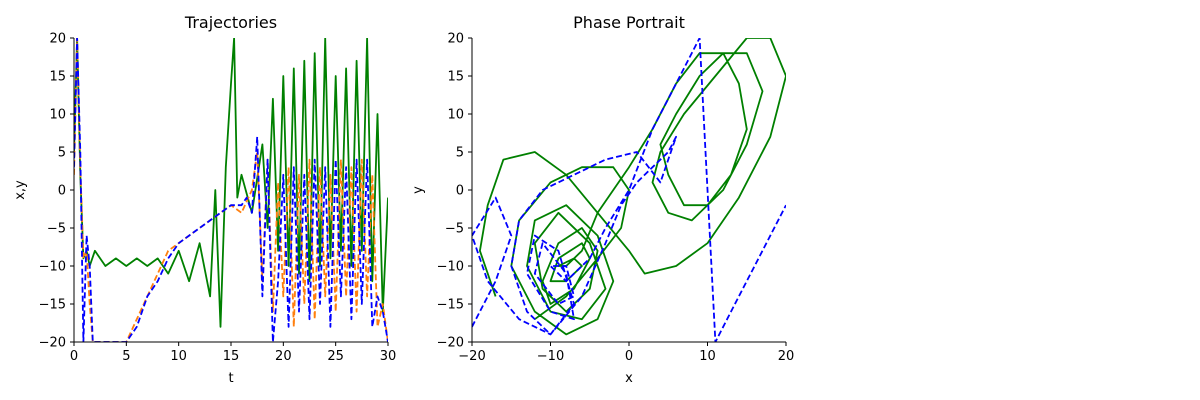  I want to click on x-tick-label: 25, so click(335, 356).